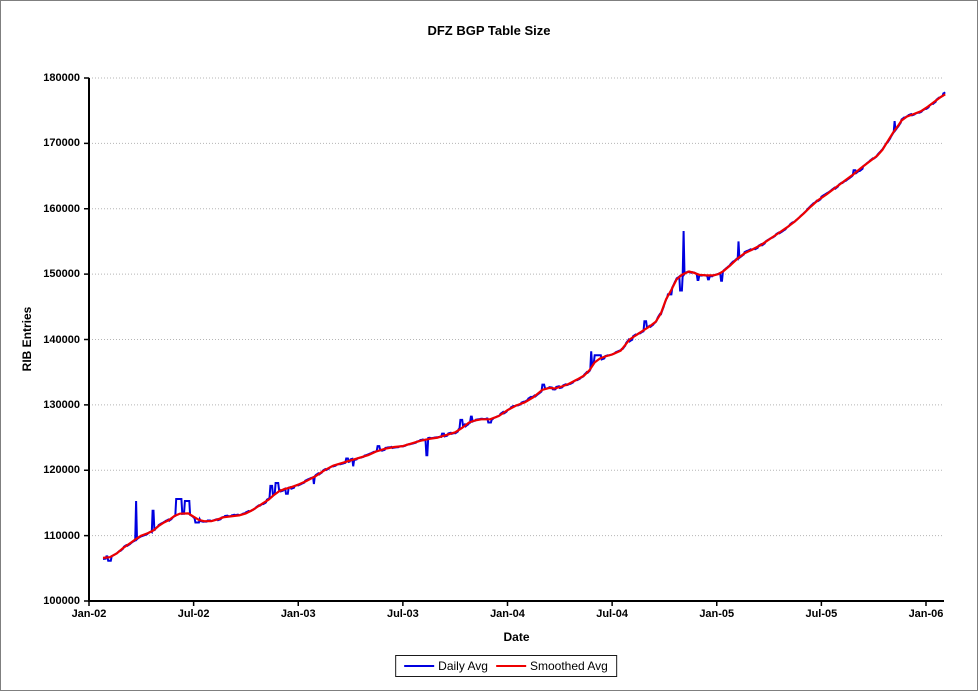 The image size is (978, 691). Describe the element at coordinates (821, 614) in the screenshot. I see `x-tick-label: Jul-05` at that location.